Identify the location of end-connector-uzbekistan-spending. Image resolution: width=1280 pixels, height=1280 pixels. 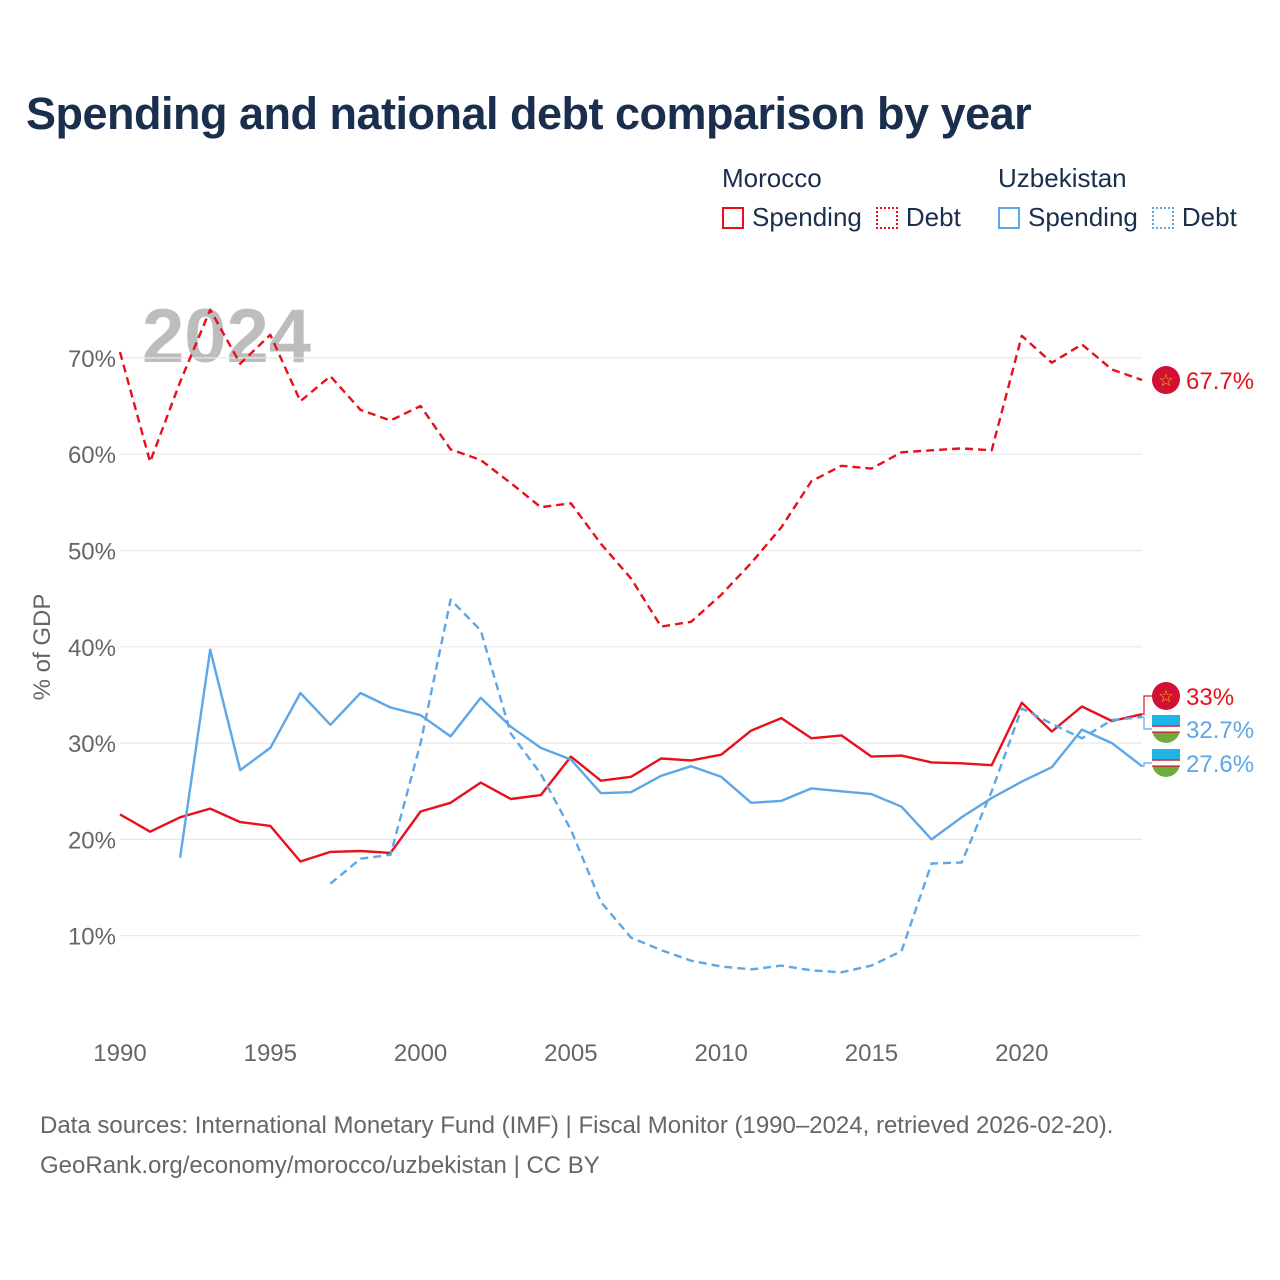
(1147, 764).